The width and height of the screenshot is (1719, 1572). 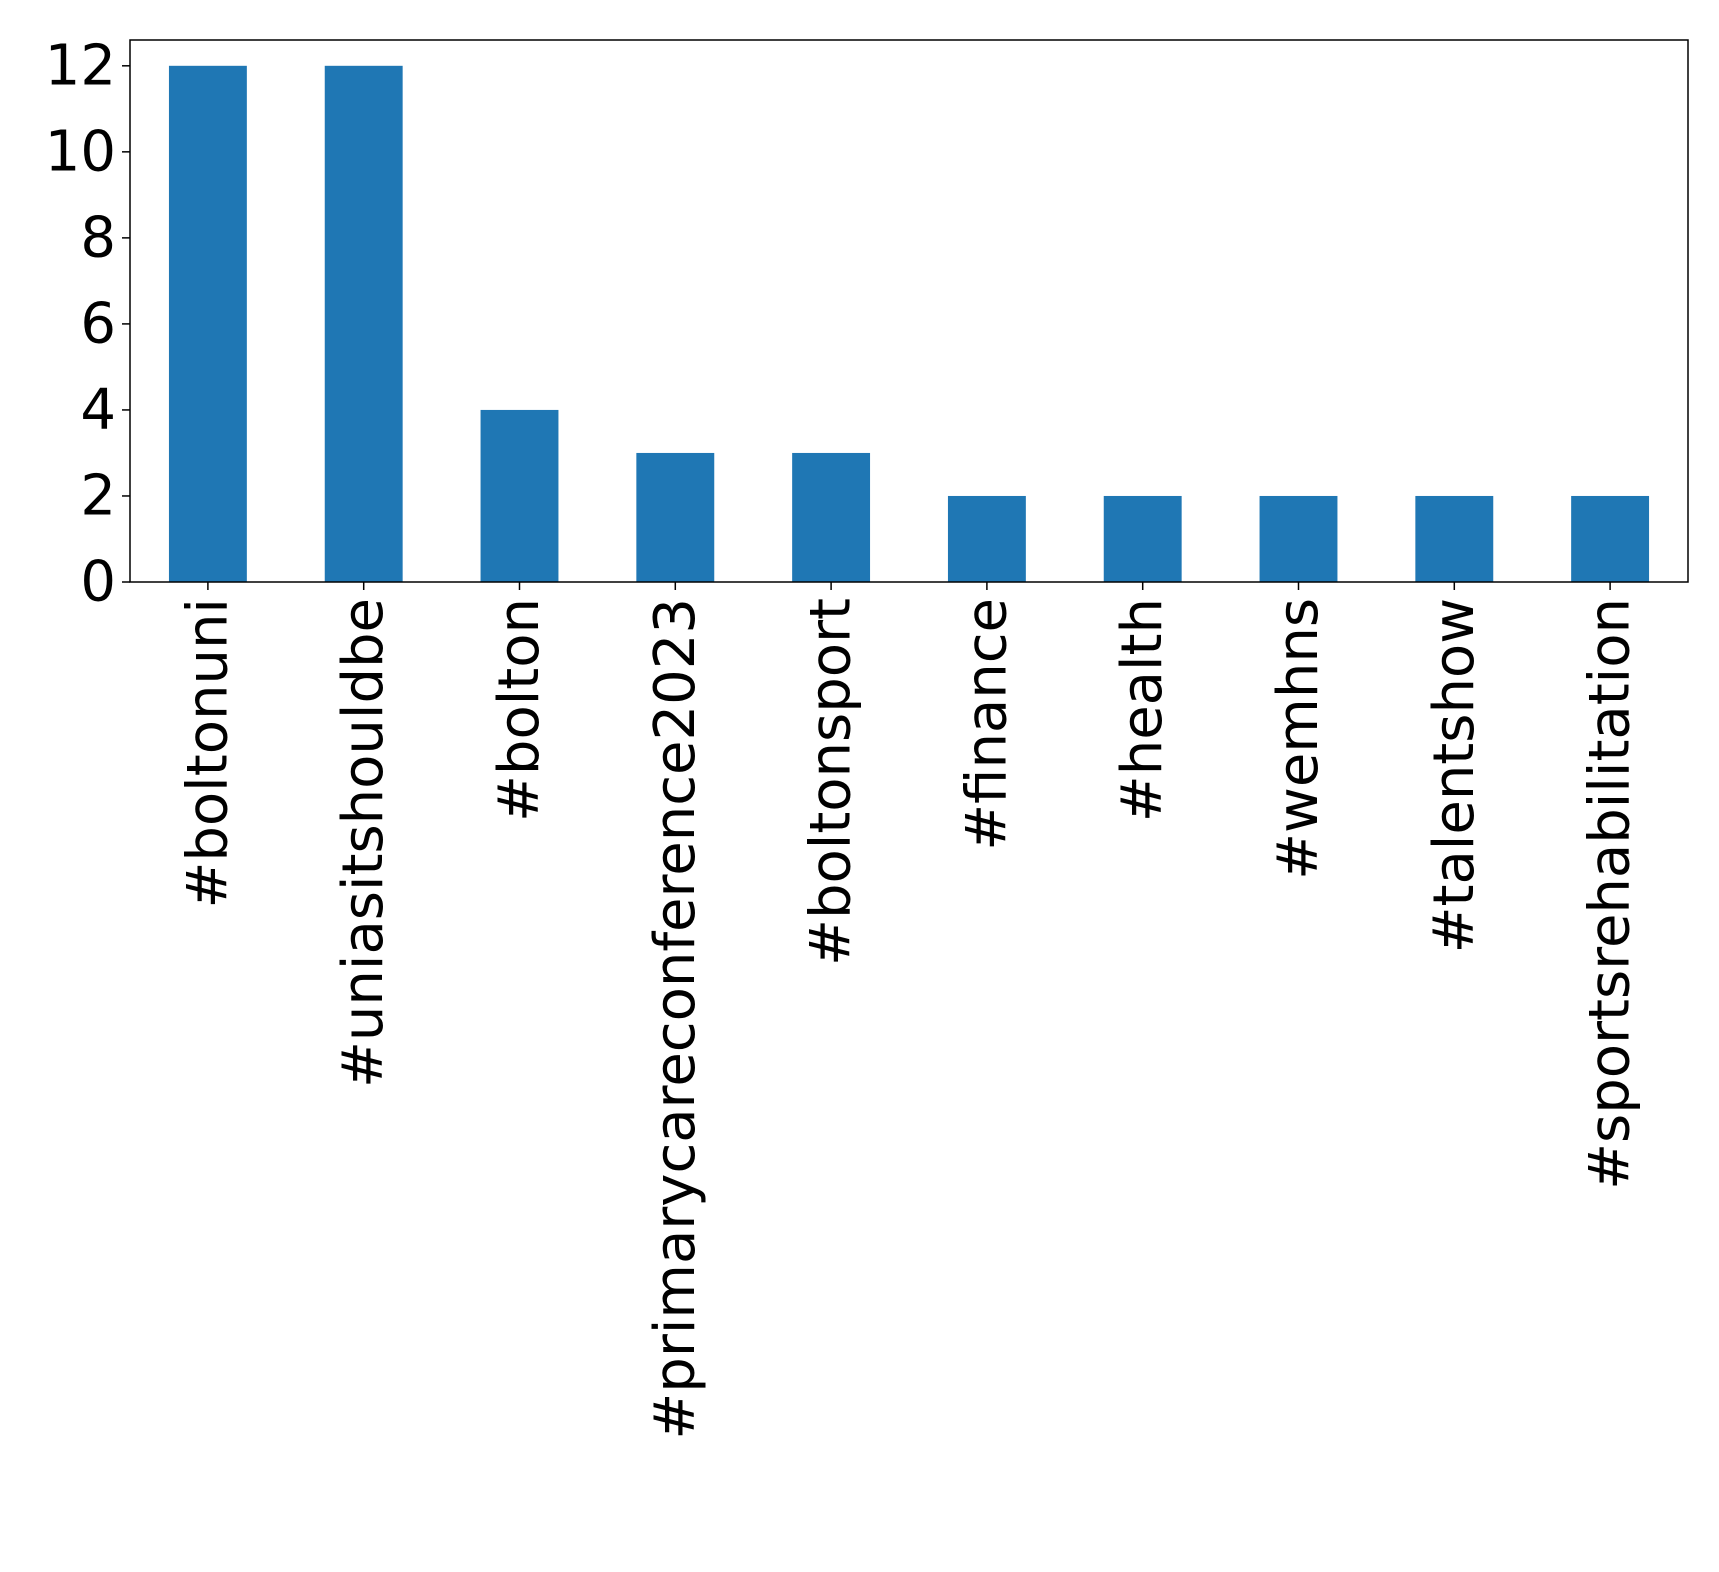 I want to click on x-tick-label: #talentshow, so click(x=1454, y=775).